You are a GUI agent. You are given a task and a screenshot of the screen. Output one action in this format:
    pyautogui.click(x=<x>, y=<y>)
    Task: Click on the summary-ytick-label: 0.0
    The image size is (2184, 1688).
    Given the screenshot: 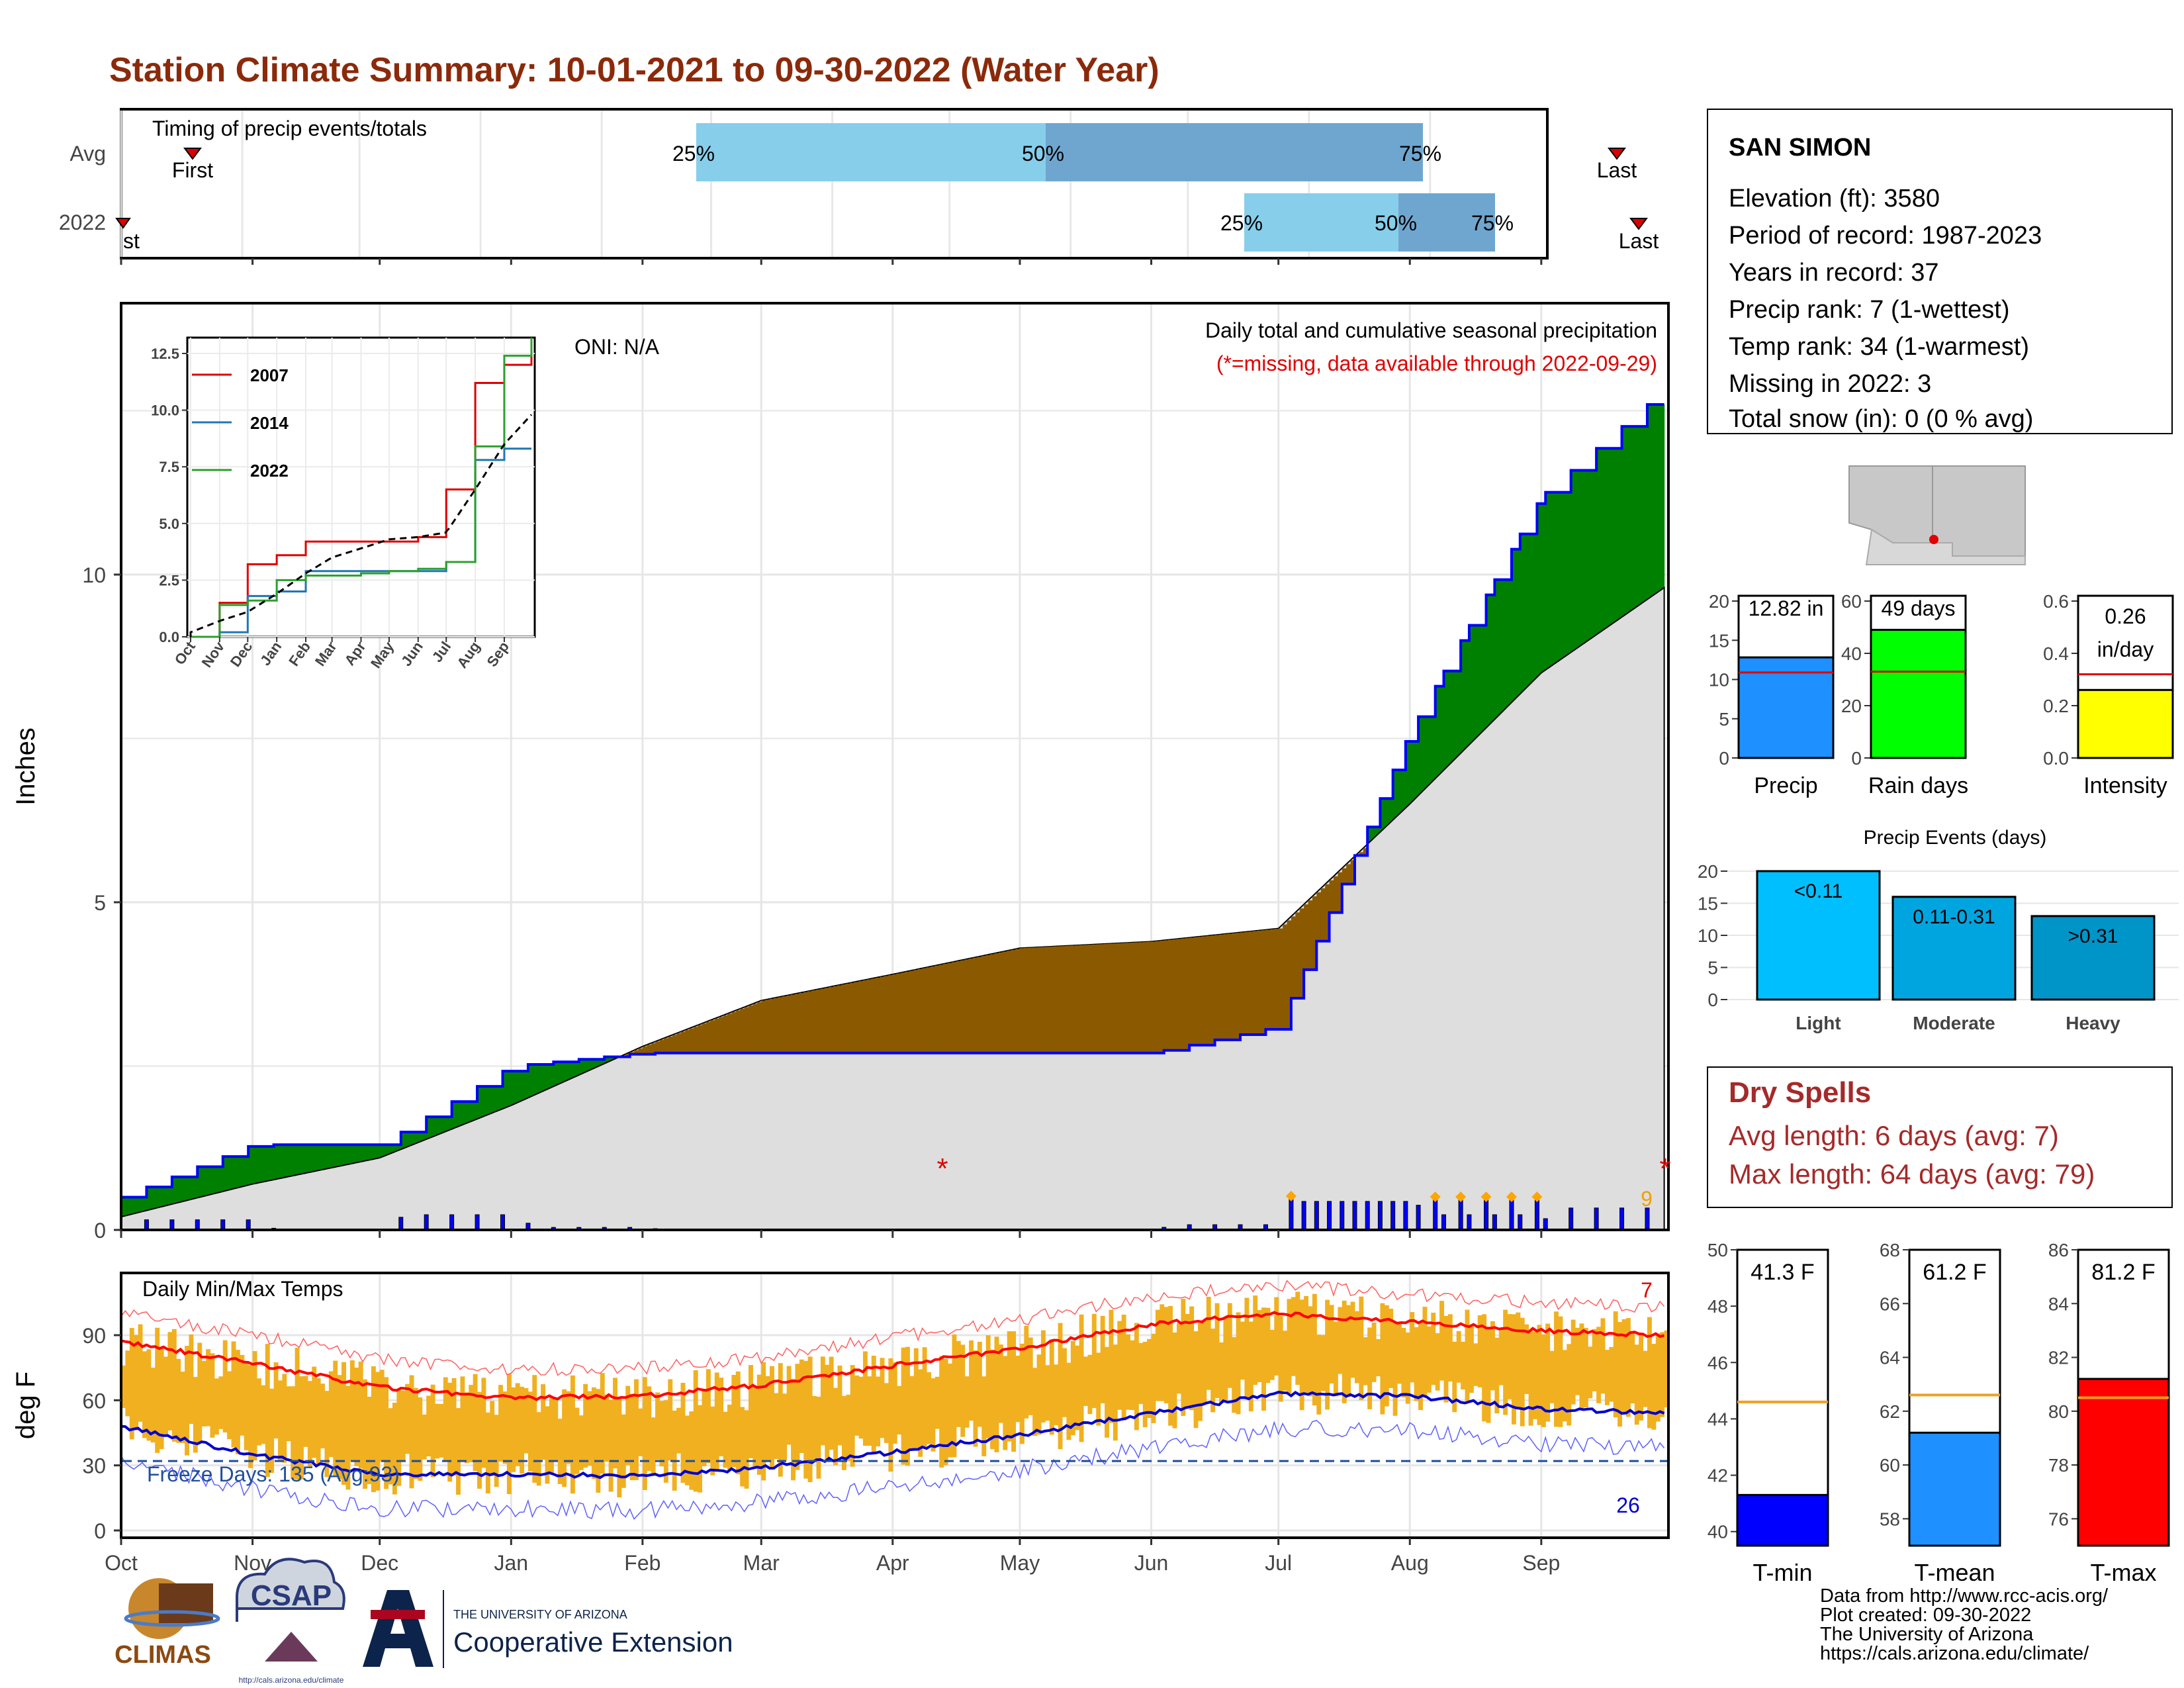 What is the action you would take?
    pyautogui.click(x=2056, y=758)
    